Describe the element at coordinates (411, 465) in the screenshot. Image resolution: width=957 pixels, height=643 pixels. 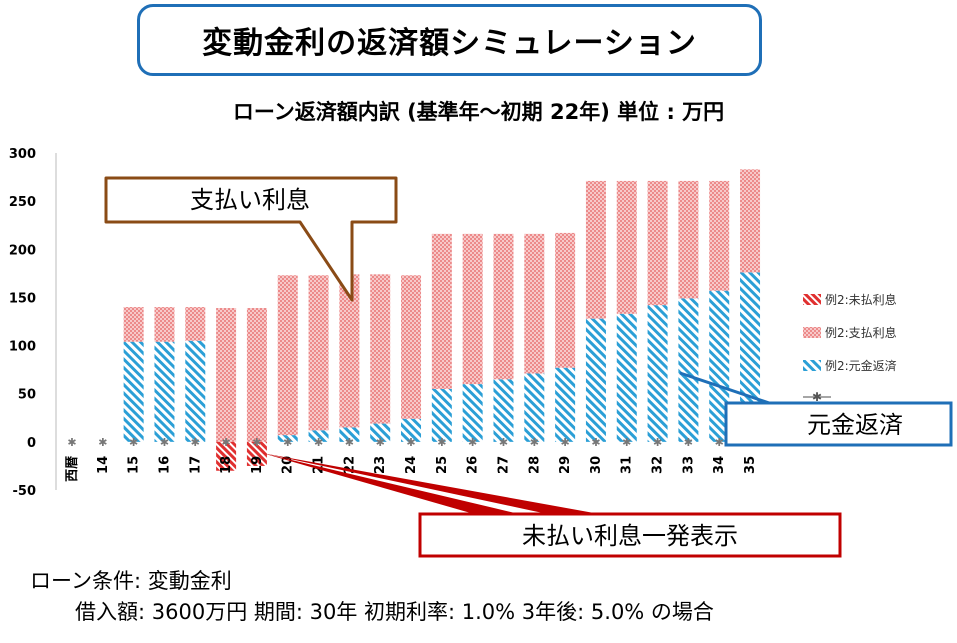
I see `x-tick-label: 24` at that location.